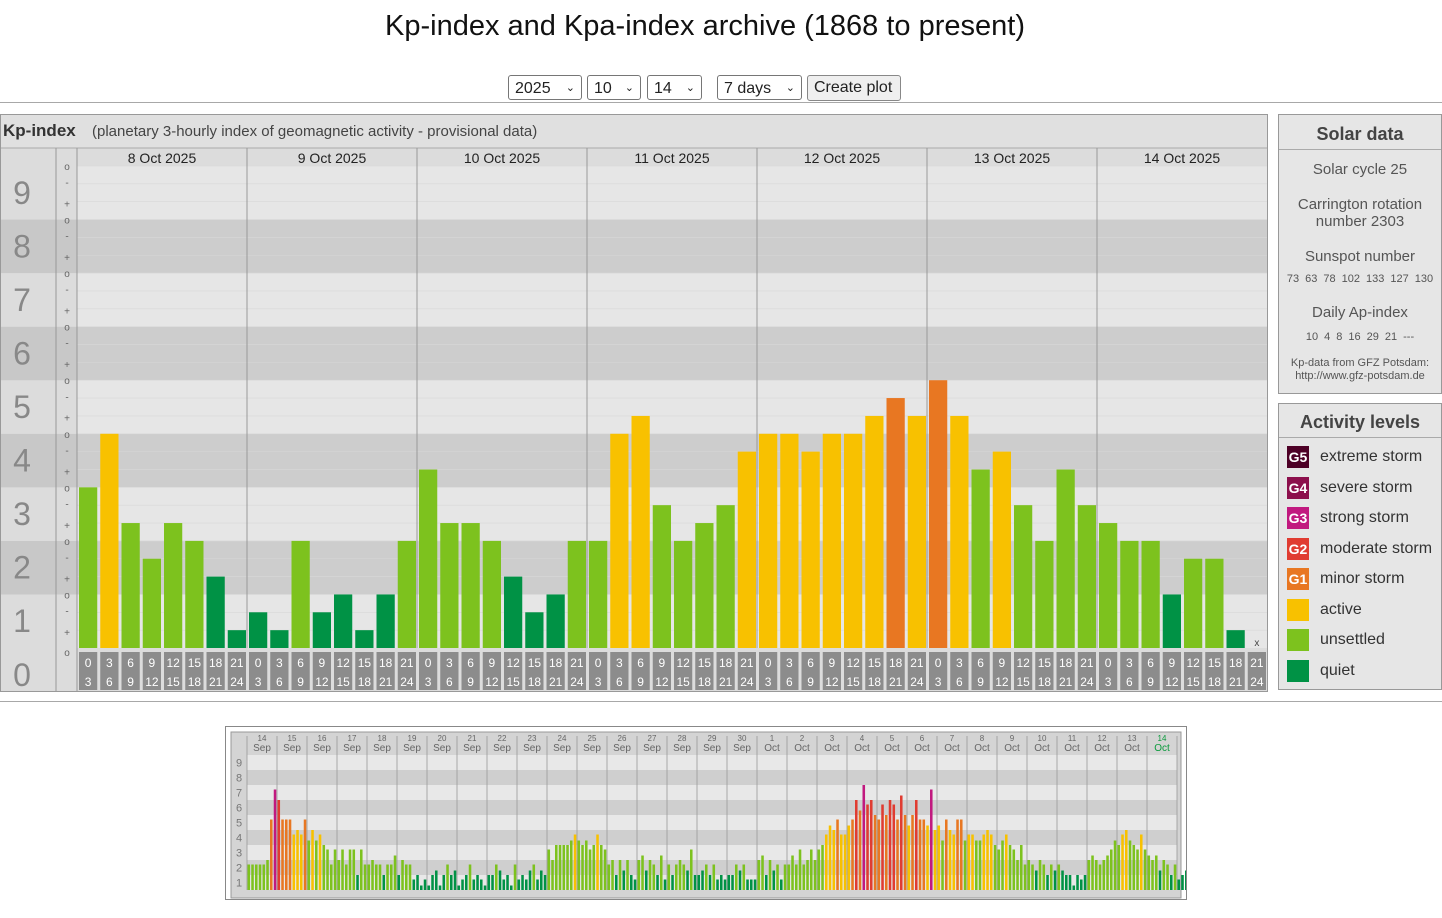 This screenshot has height=918, width=1442. I want to click on source-link: http://www.gfz-potsdam.de, so click(1360, 376).